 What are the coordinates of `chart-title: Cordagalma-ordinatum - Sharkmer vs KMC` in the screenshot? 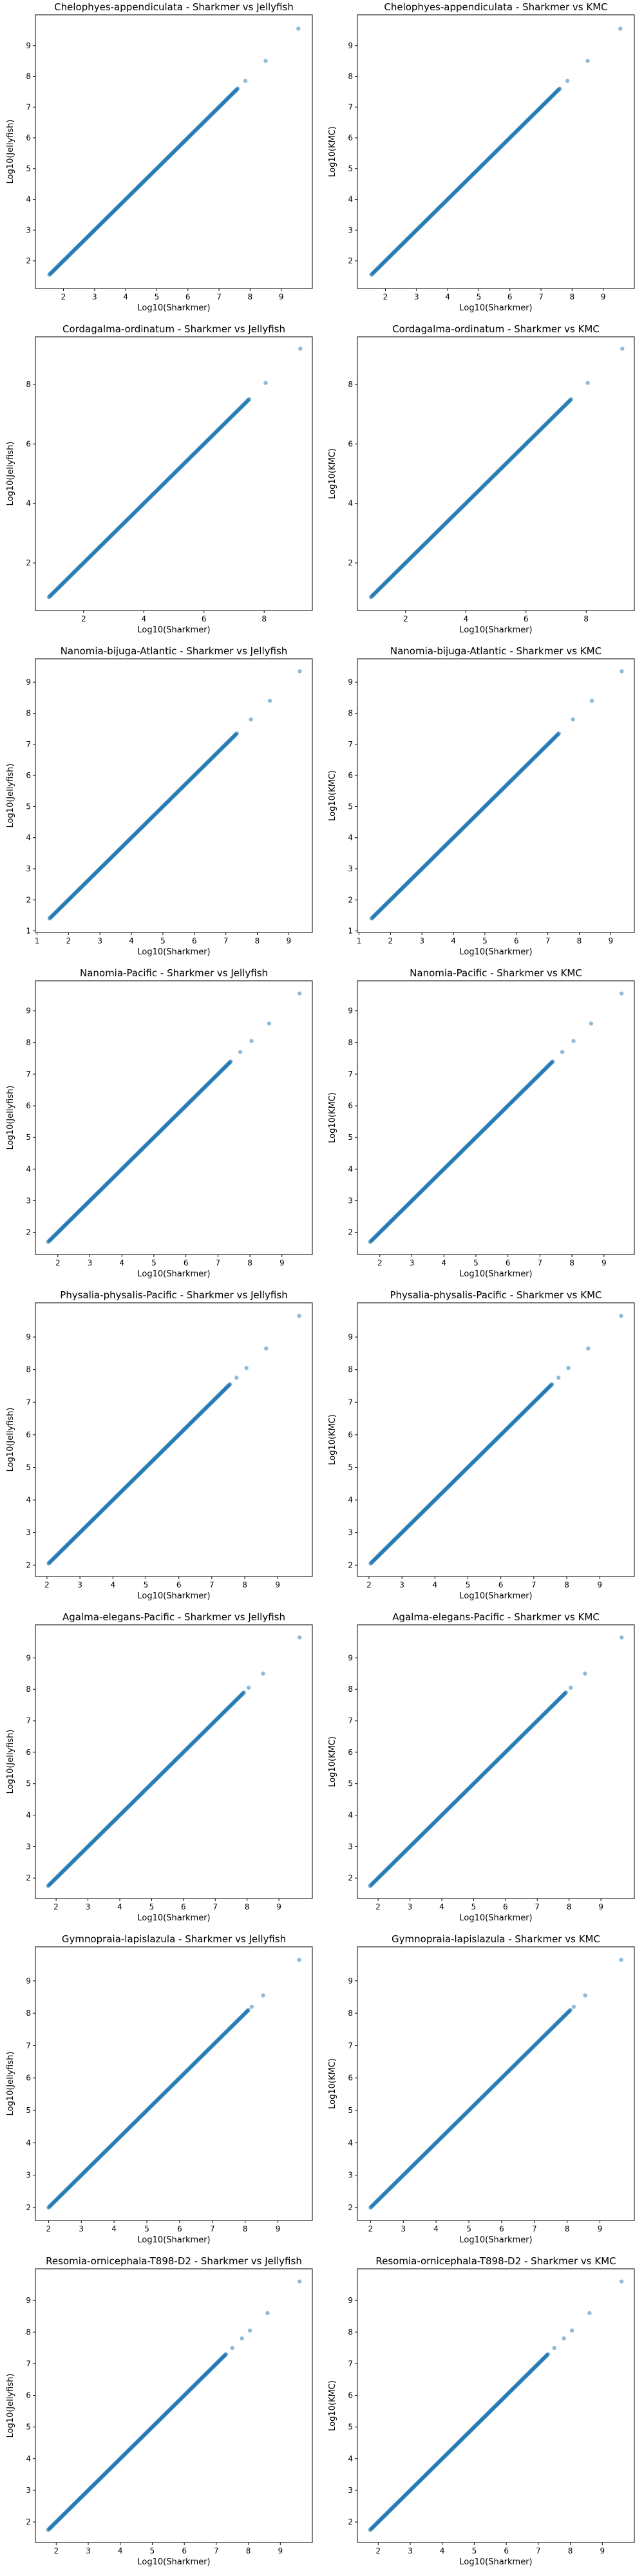 It's located at (496, 329).